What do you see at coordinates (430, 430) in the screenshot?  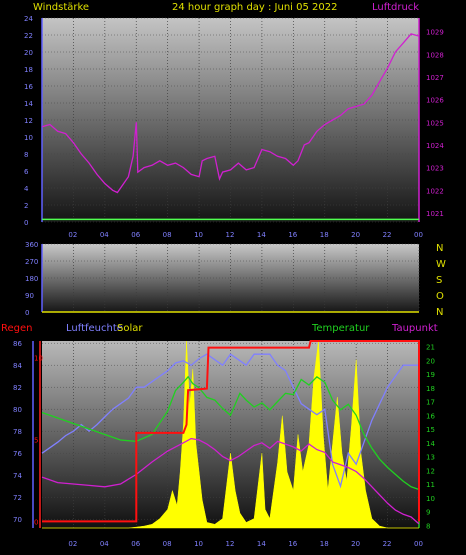 I see `temperature-tick-label: 15` at bounding box center [430, 430].